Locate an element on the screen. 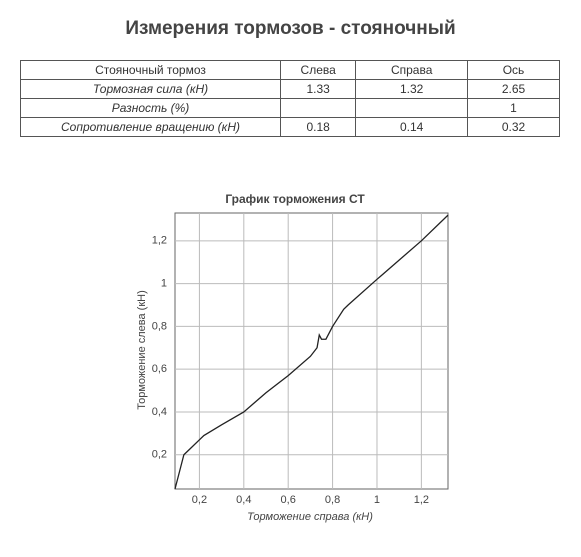  x-tick-label: 0,6 is located at coordinates (288, 500).